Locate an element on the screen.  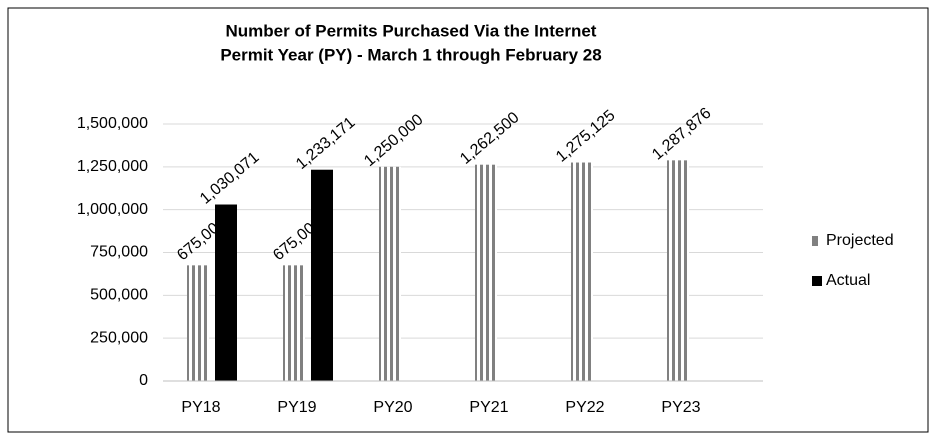
x-tick-label: PY22 is located at coordinates (584, 407).